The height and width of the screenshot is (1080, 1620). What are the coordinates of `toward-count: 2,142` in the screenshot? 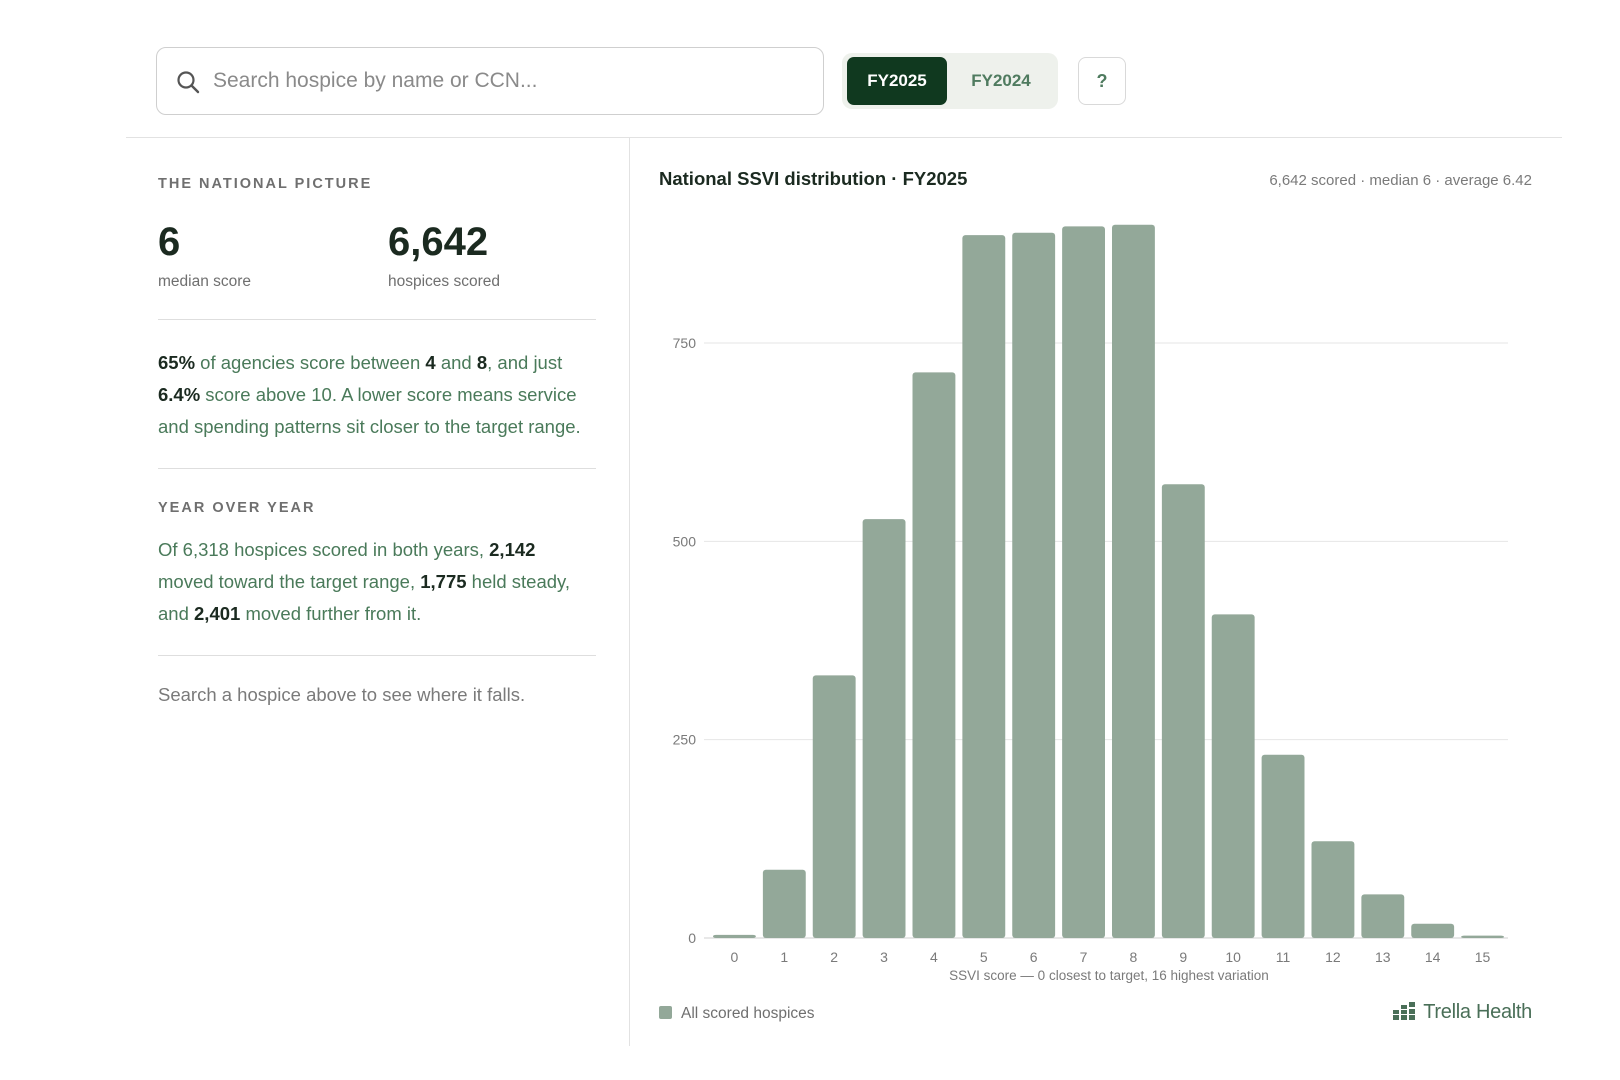 It's located at (512, 549).